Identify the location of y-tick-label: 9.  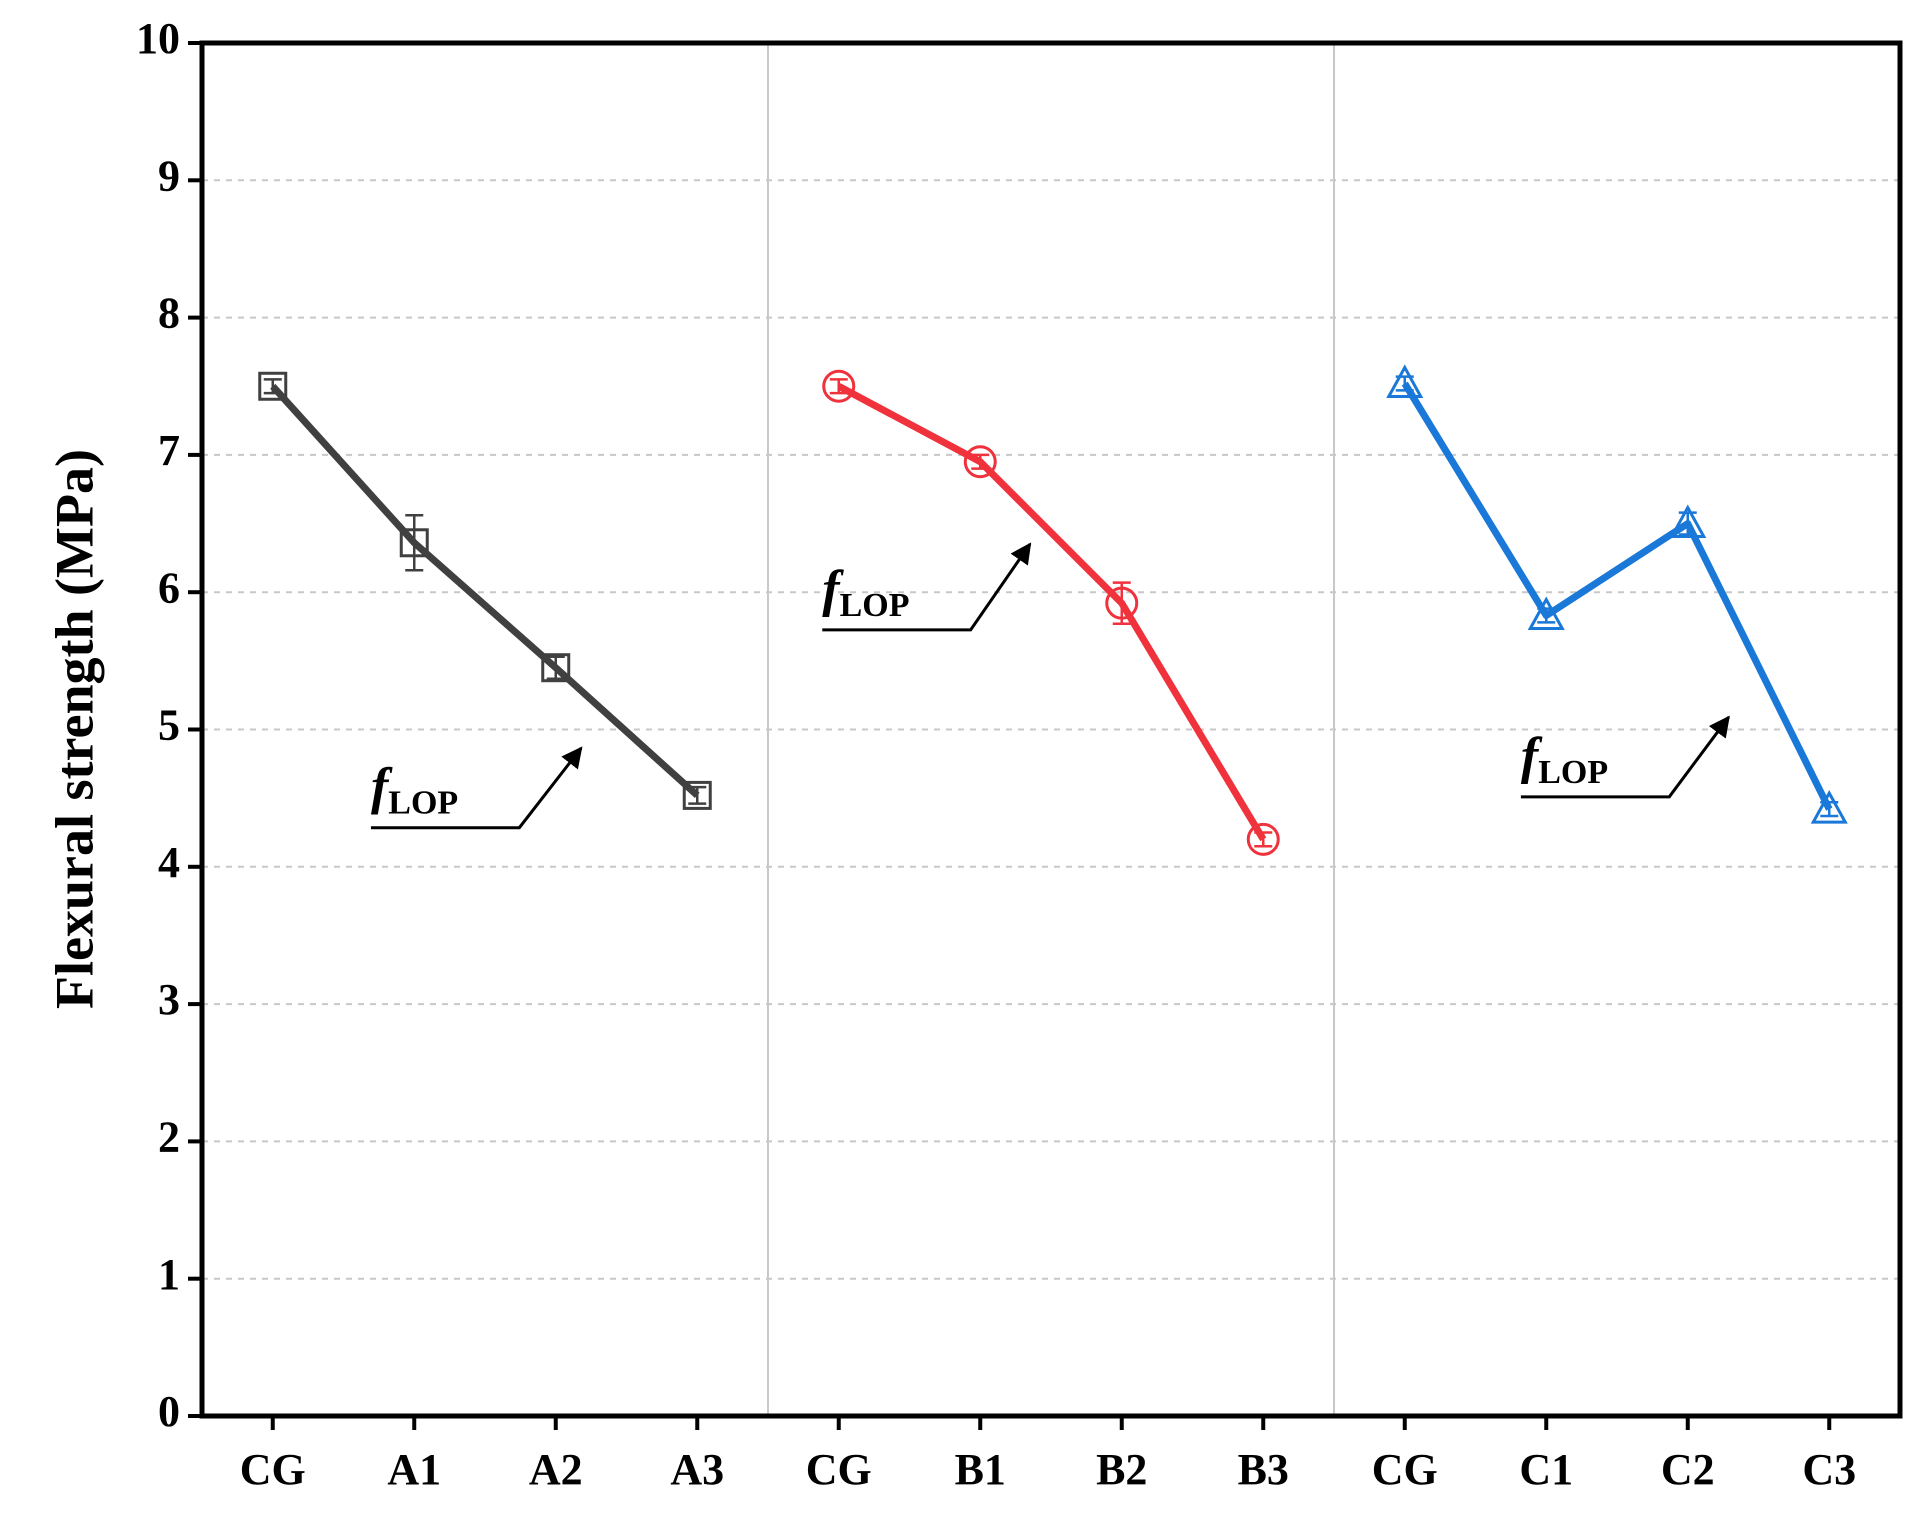
(169, 175).